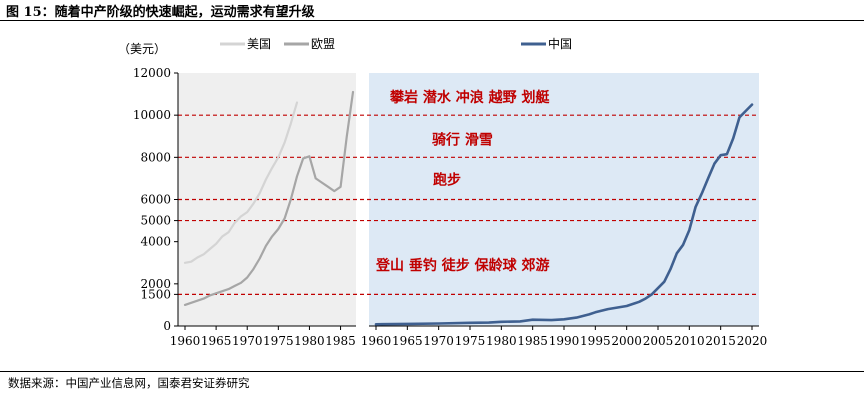 The width and height of the screenshot is (864, 401). What do you see at coordinates (447, 179) in the screenshot?
I see `annotation-label: 跑步` at bounding box center [447, 179].